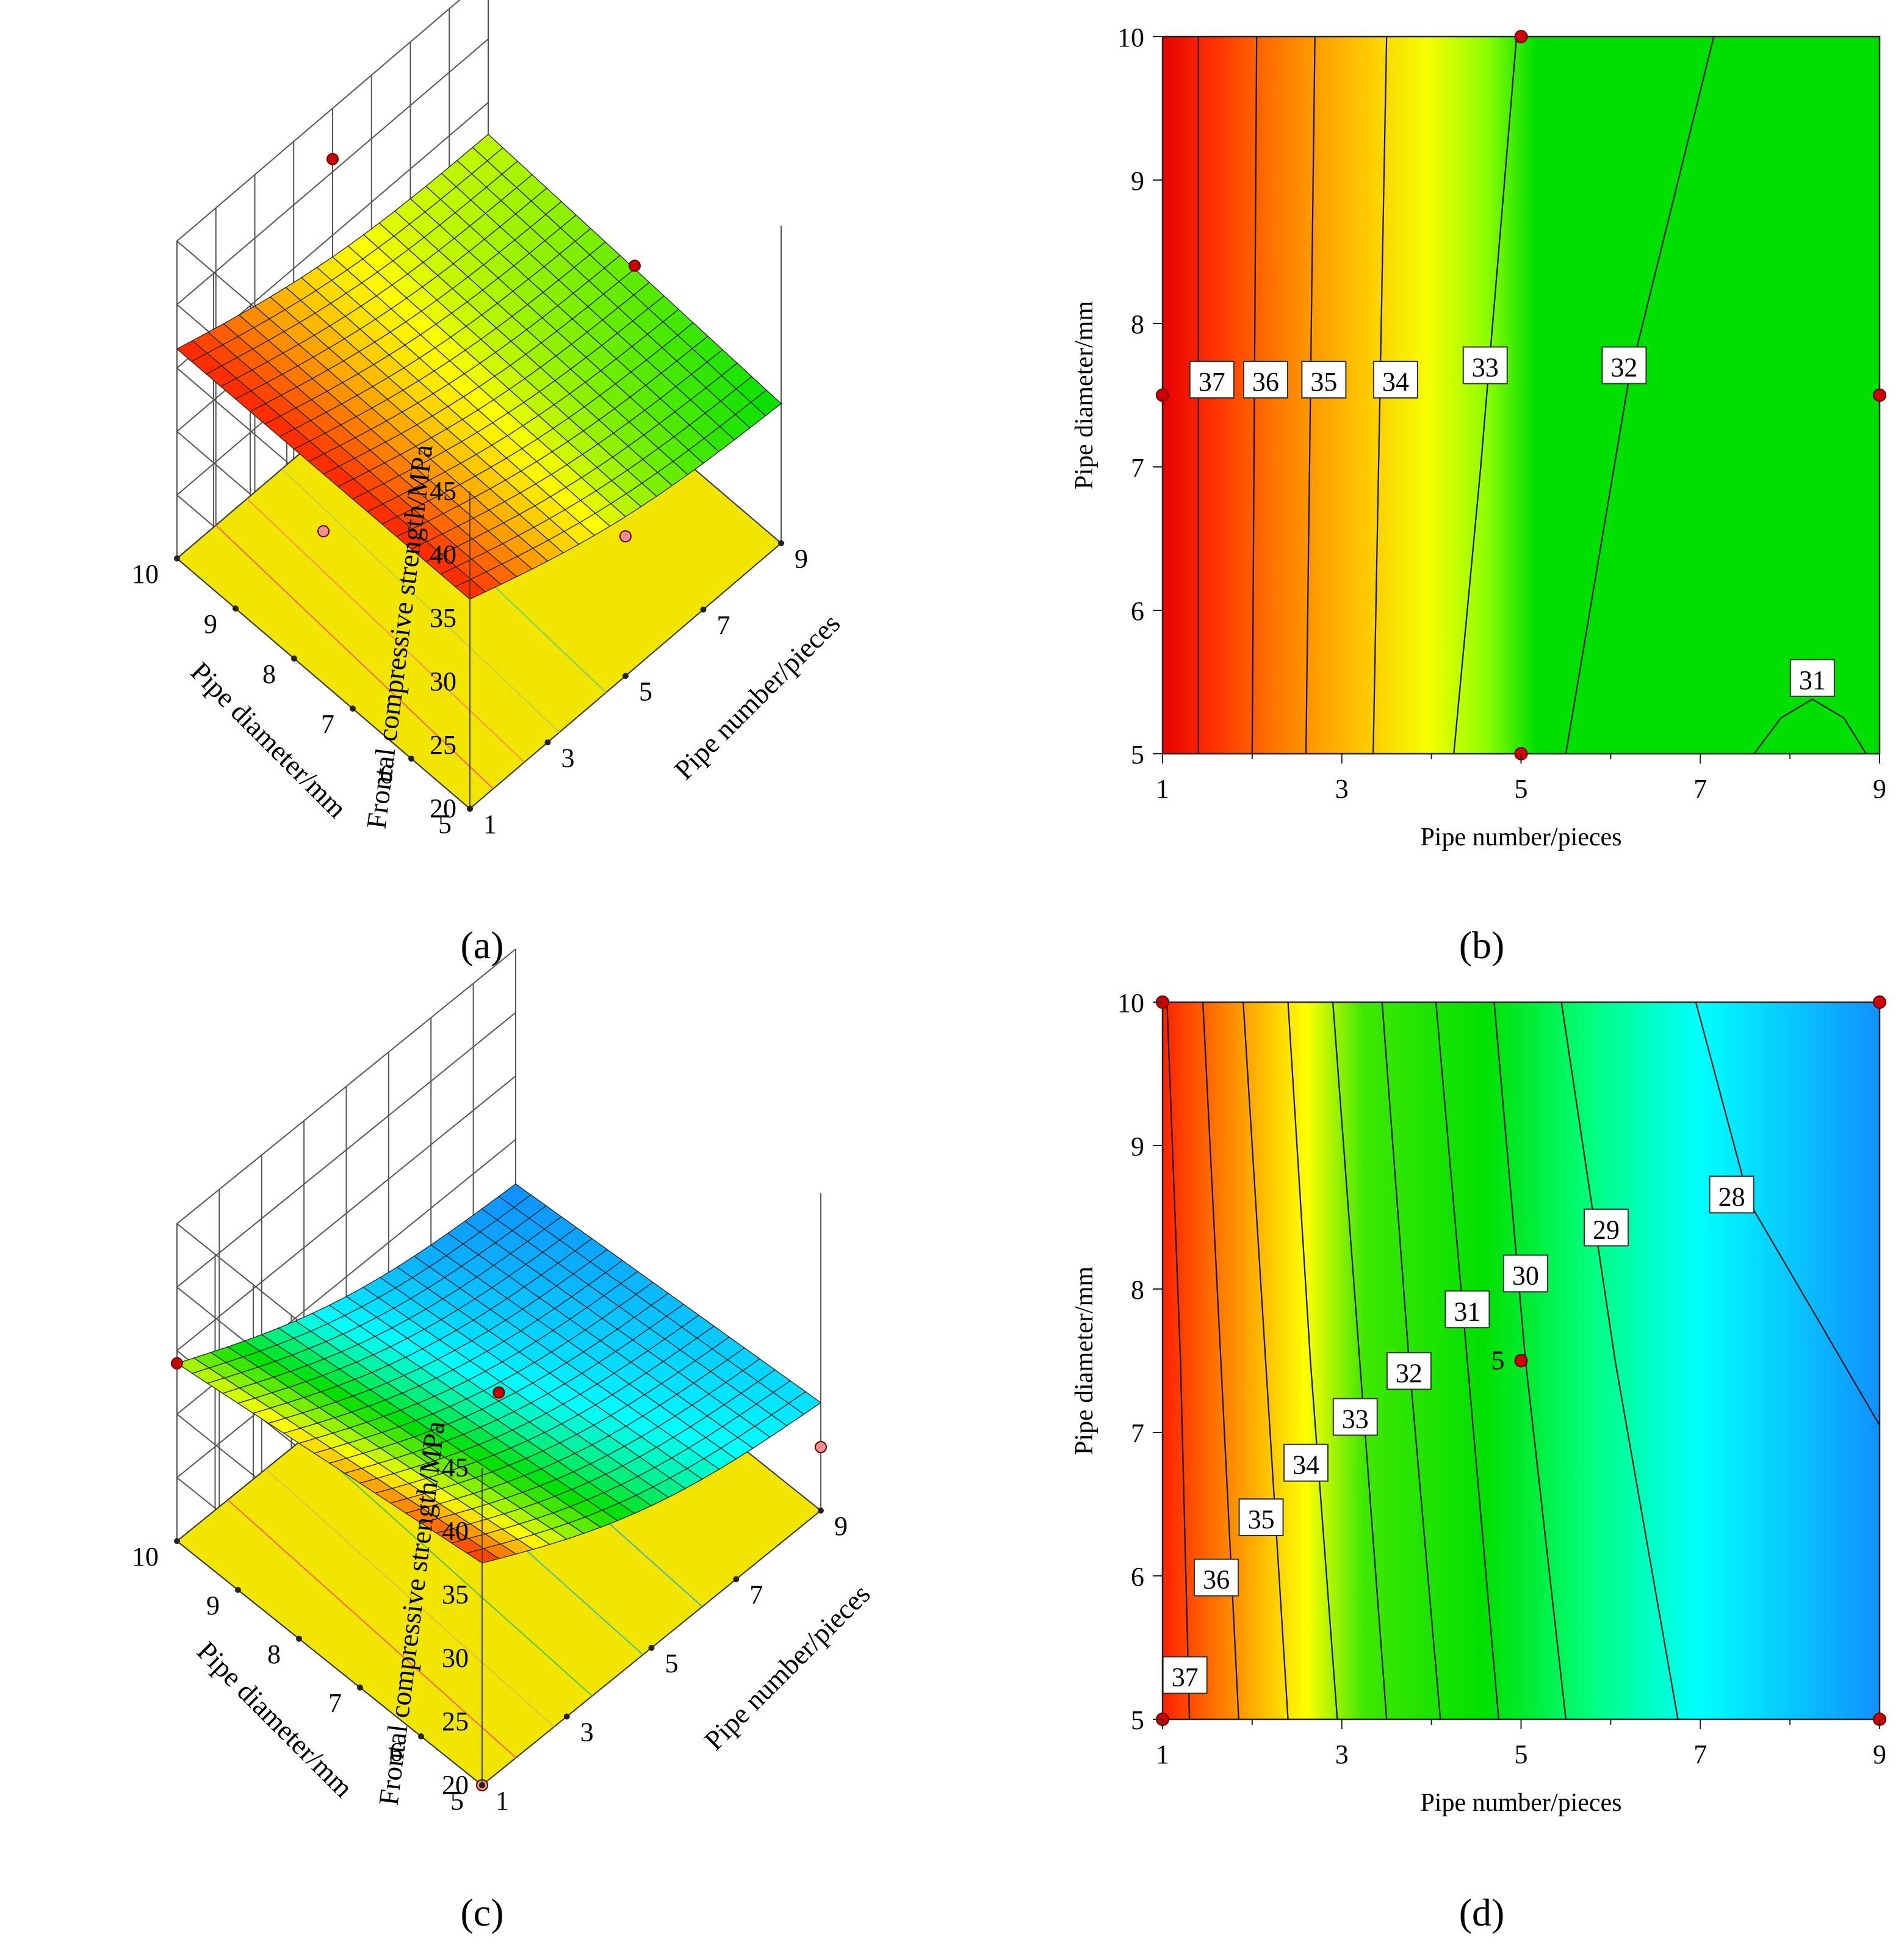  What do you see at coordinates (1521, 837) in the screenshot?
I see `x-axis-title: Pipe number/pieces` at bounding box center [1521, 837].